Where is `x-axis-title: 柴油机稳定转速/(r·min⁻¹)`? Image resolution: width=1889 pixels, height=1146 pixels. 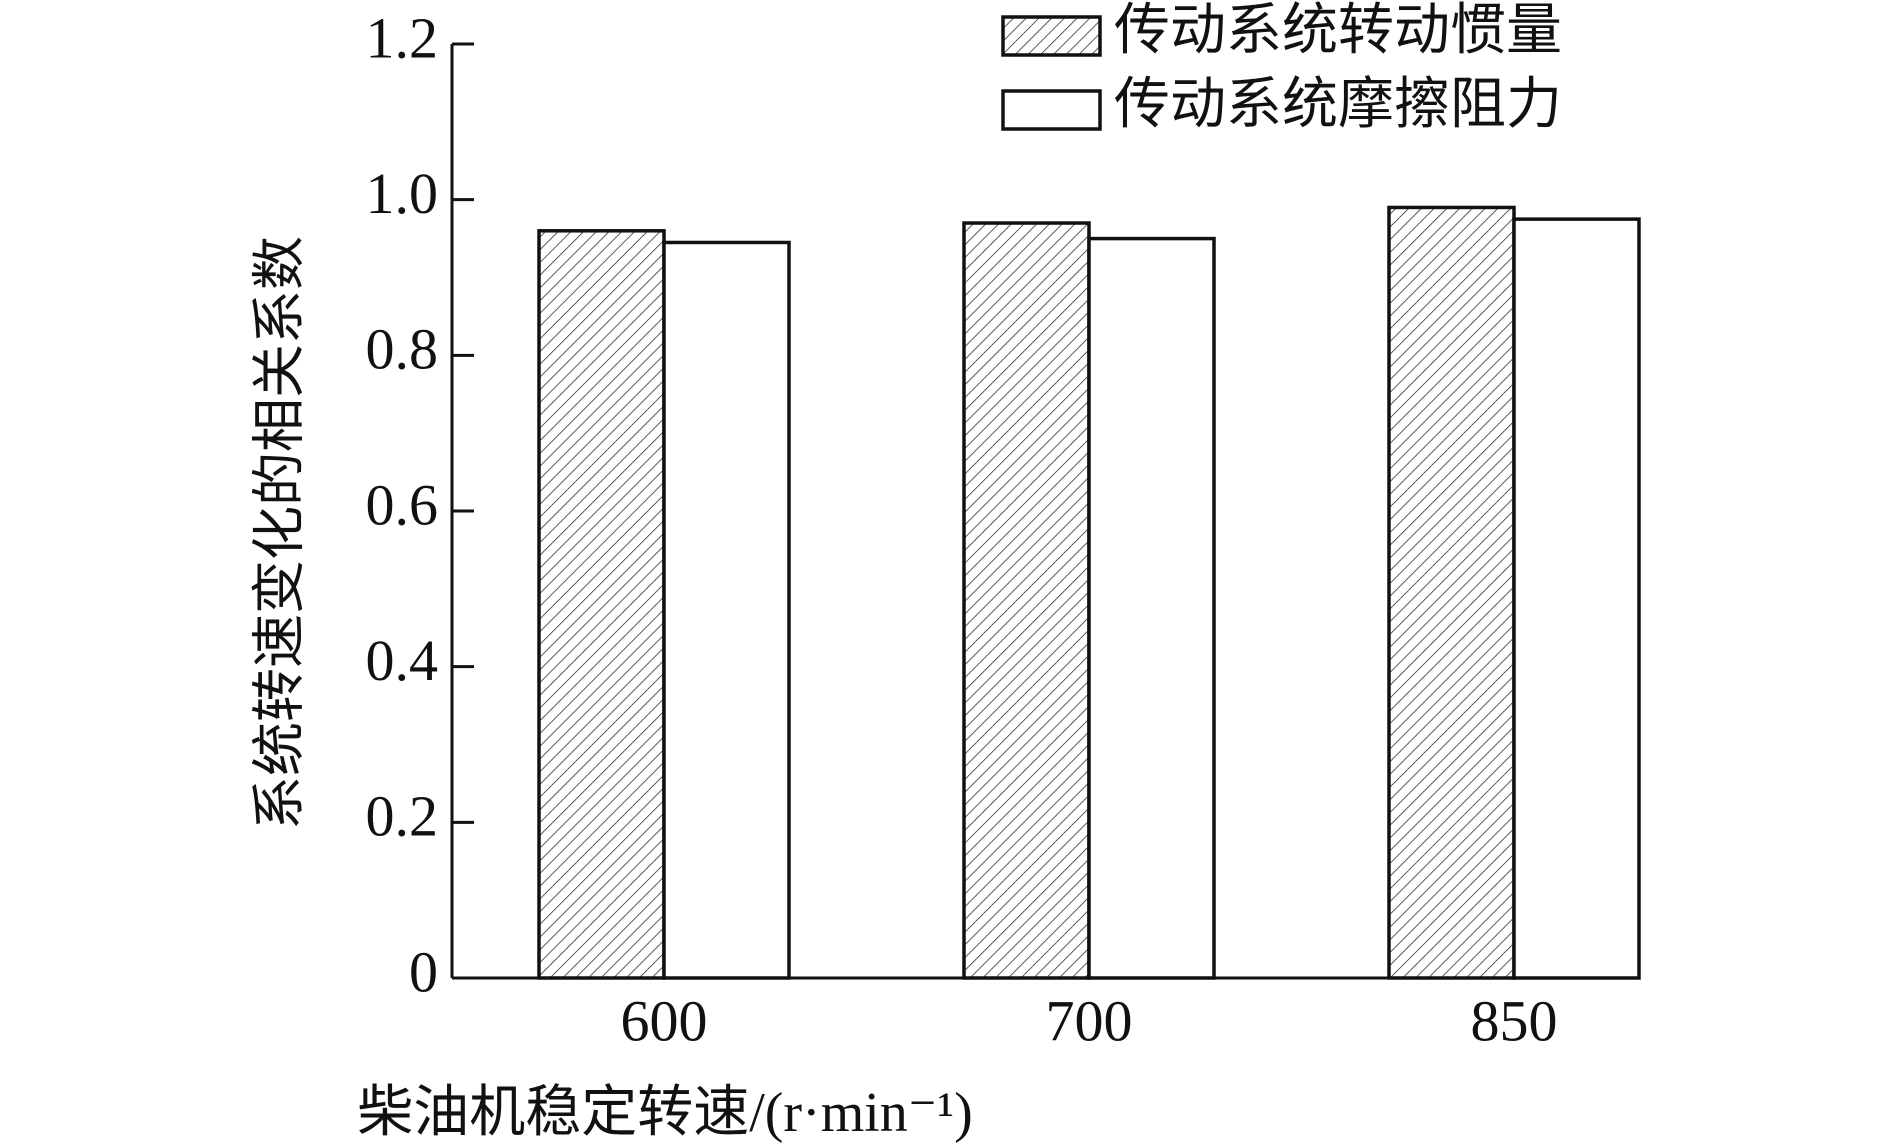 x-axis-title: 柴油机稳定转速/(r·min⁻¹) is located at coordinates (665, 1113).